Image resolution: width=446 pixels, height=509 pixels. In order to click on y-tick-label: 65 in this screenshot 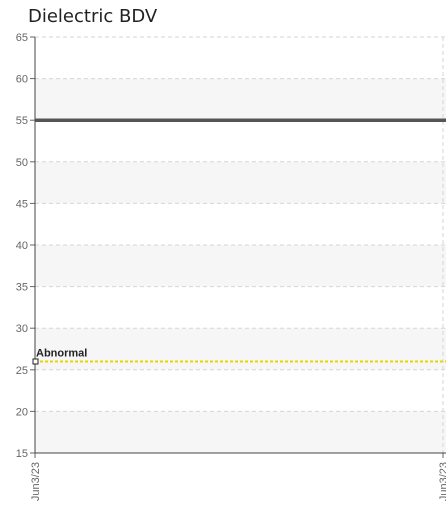, I will do `click(22, 38)`.